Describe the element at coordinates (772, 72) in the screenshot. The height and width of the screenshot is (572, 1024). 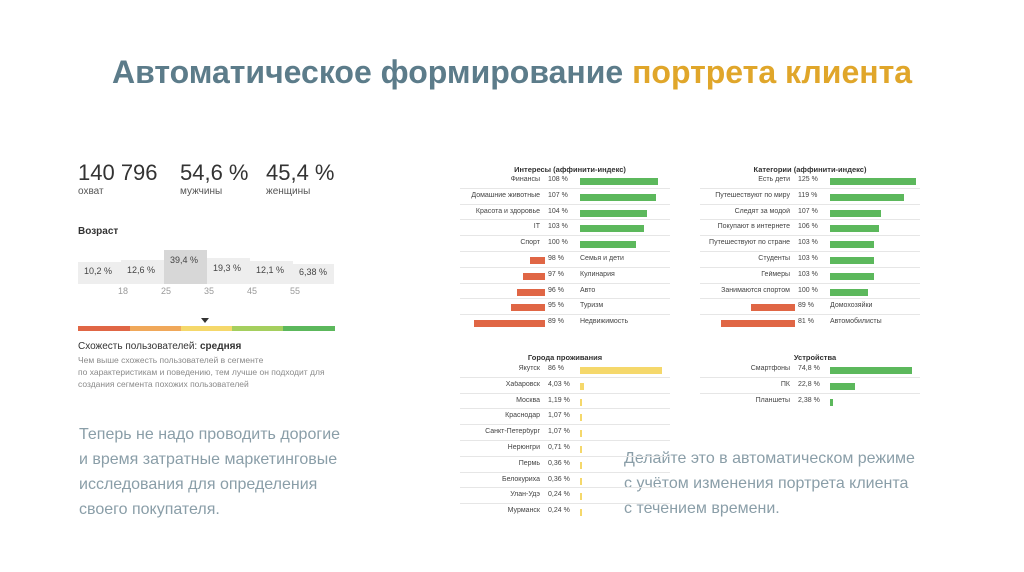
I see `slide-title-part2: портрета клиента` at that location.